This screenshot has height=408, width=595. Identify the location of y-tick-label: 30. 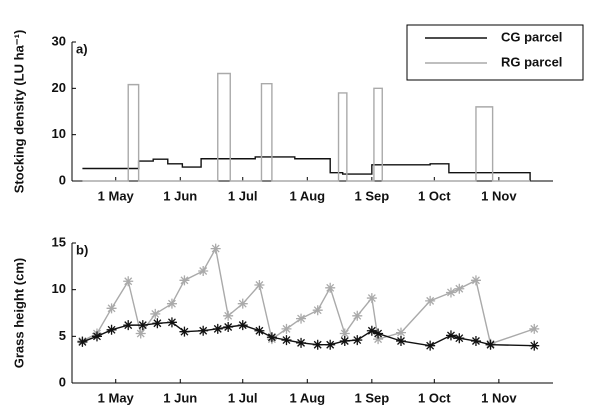
(59, 40).